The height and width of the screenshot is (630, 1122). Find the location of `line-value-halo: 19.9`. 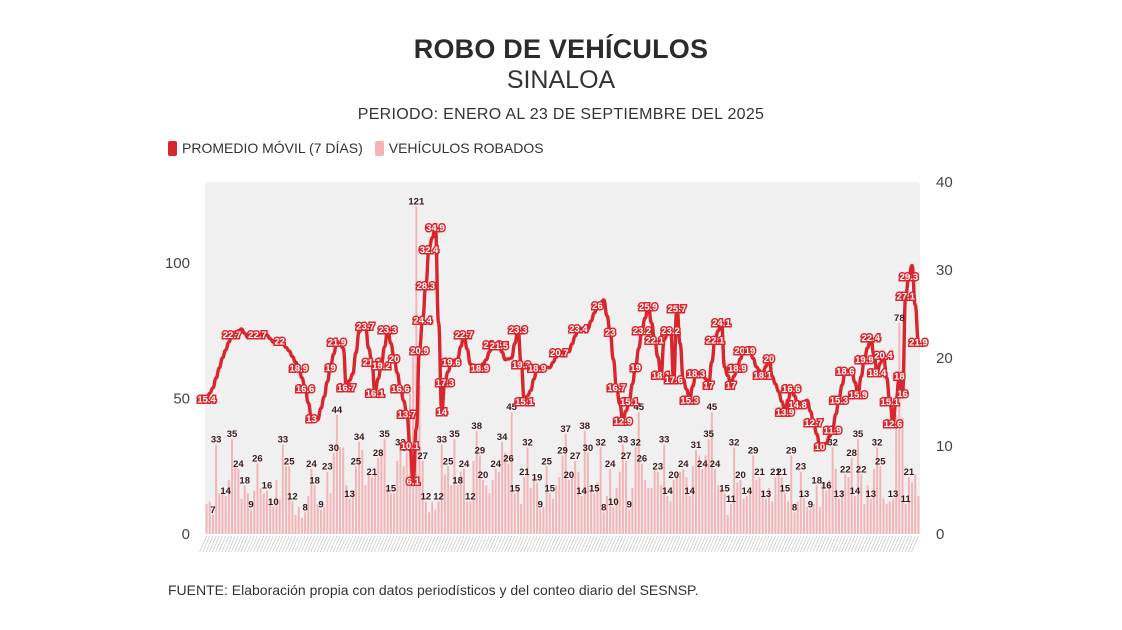

line-value-halo: 19.9 is located at coordinates (864, 360).